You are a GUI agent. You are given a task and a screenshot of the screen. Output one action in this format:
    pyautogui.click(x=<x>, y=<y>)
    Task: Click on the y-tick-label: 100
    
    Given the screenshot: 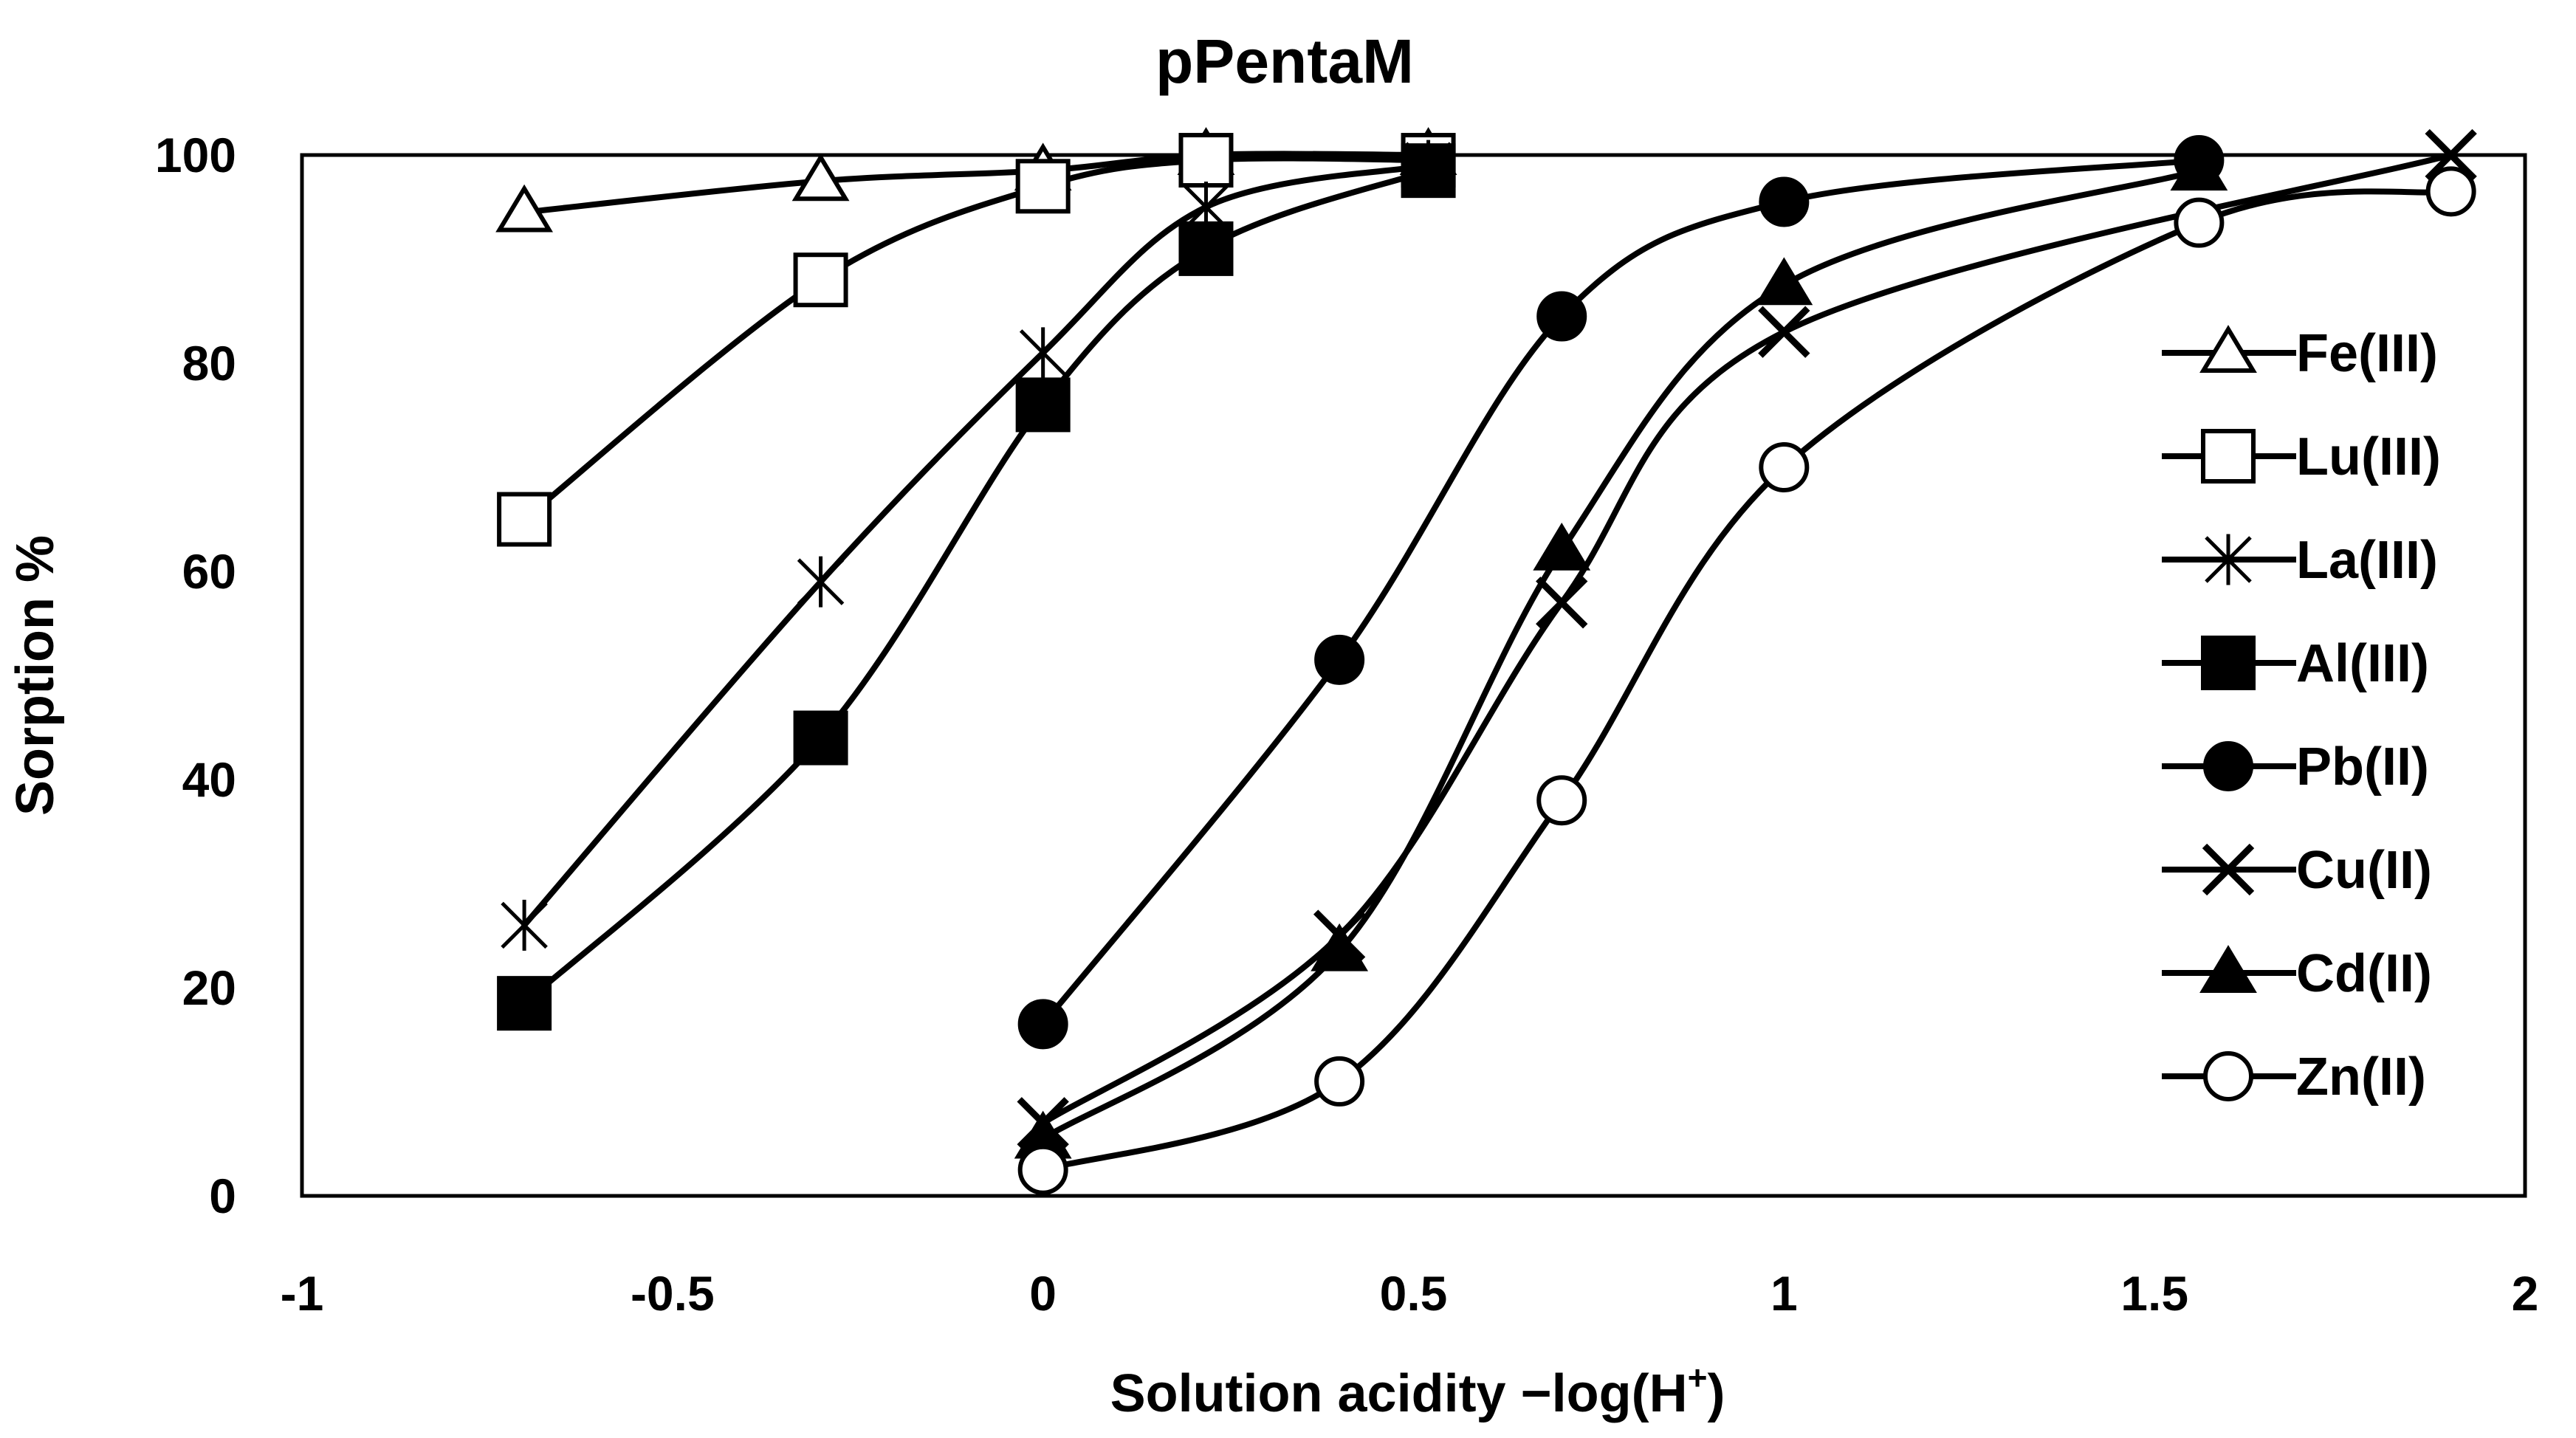 What is the action you would take?
    pyautogui.click(x=195, y=155)
    